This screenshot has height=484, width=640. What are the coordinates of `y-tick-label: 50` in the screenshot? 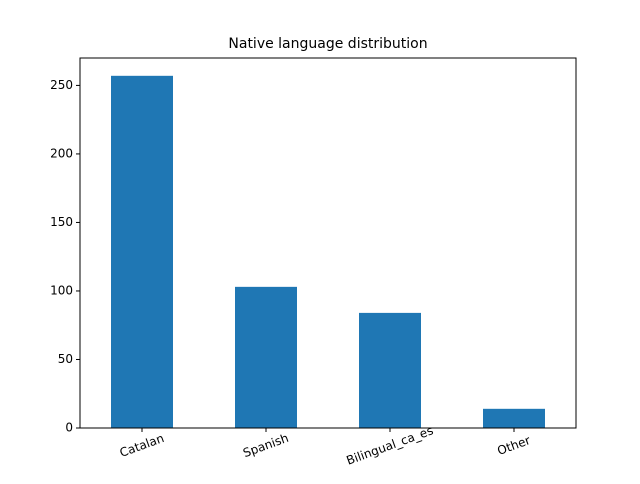 It's located at (65, 359).